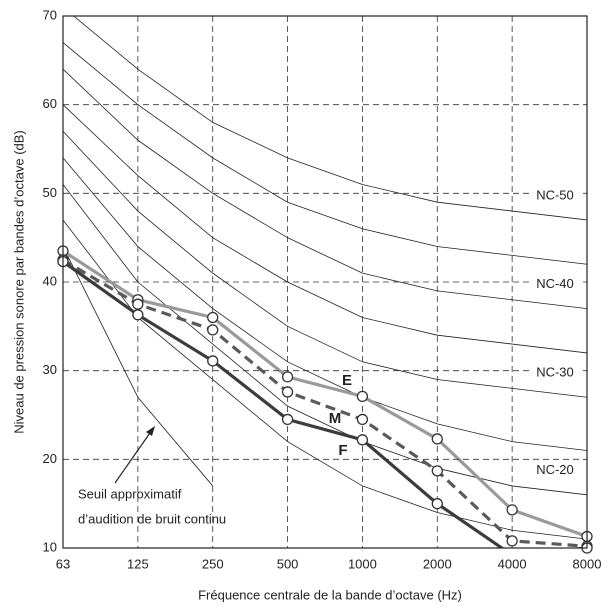  I want to click on nc-label: NC-30, so click(555, 372).